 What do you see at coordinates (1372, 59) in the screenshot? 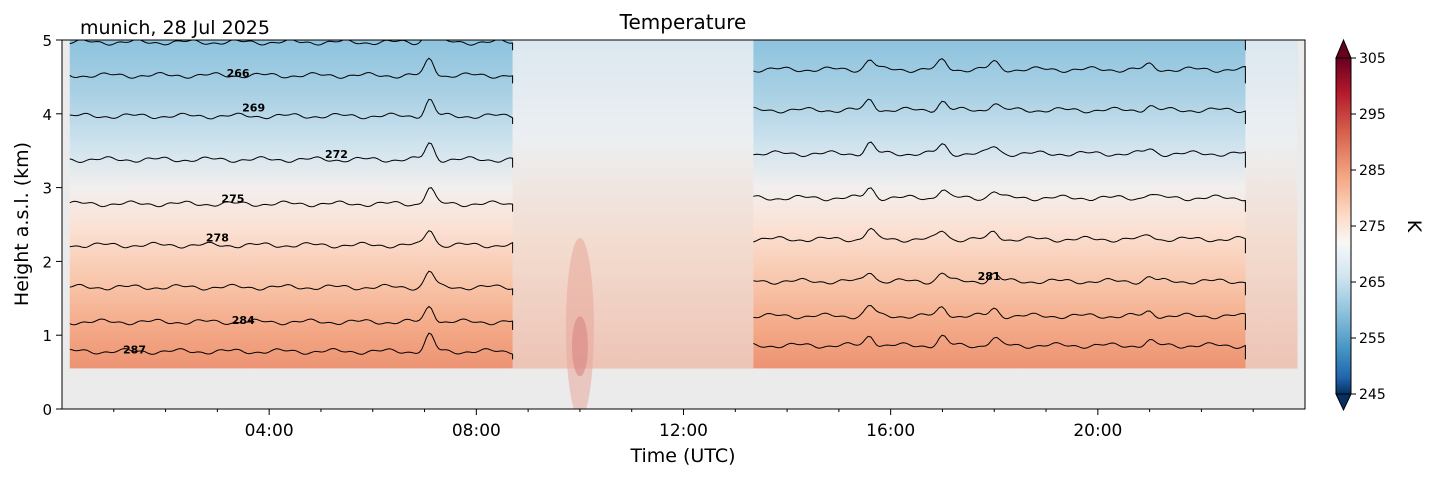
I see `colorbar-tick-label: 305` at bounding box center [1372, 59].